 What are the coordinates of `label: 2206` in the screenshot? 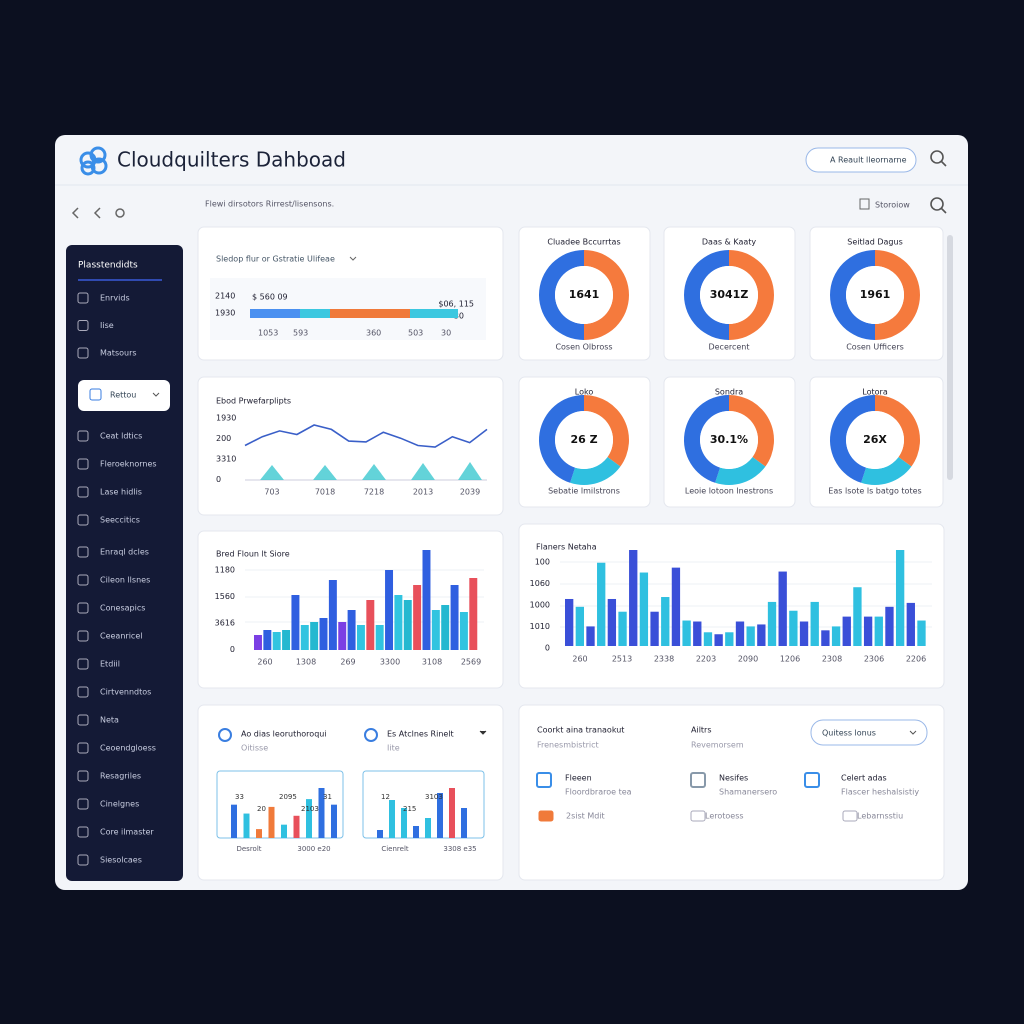 It's located at (916, 659).